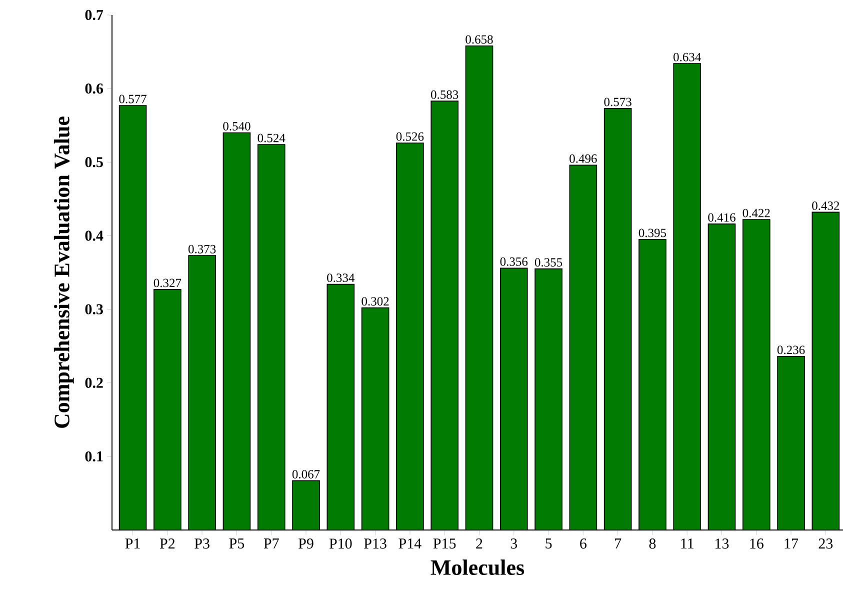 This screenshot has width=843, height=614. I want to click on data-label: 0.422, so click(756, 213).